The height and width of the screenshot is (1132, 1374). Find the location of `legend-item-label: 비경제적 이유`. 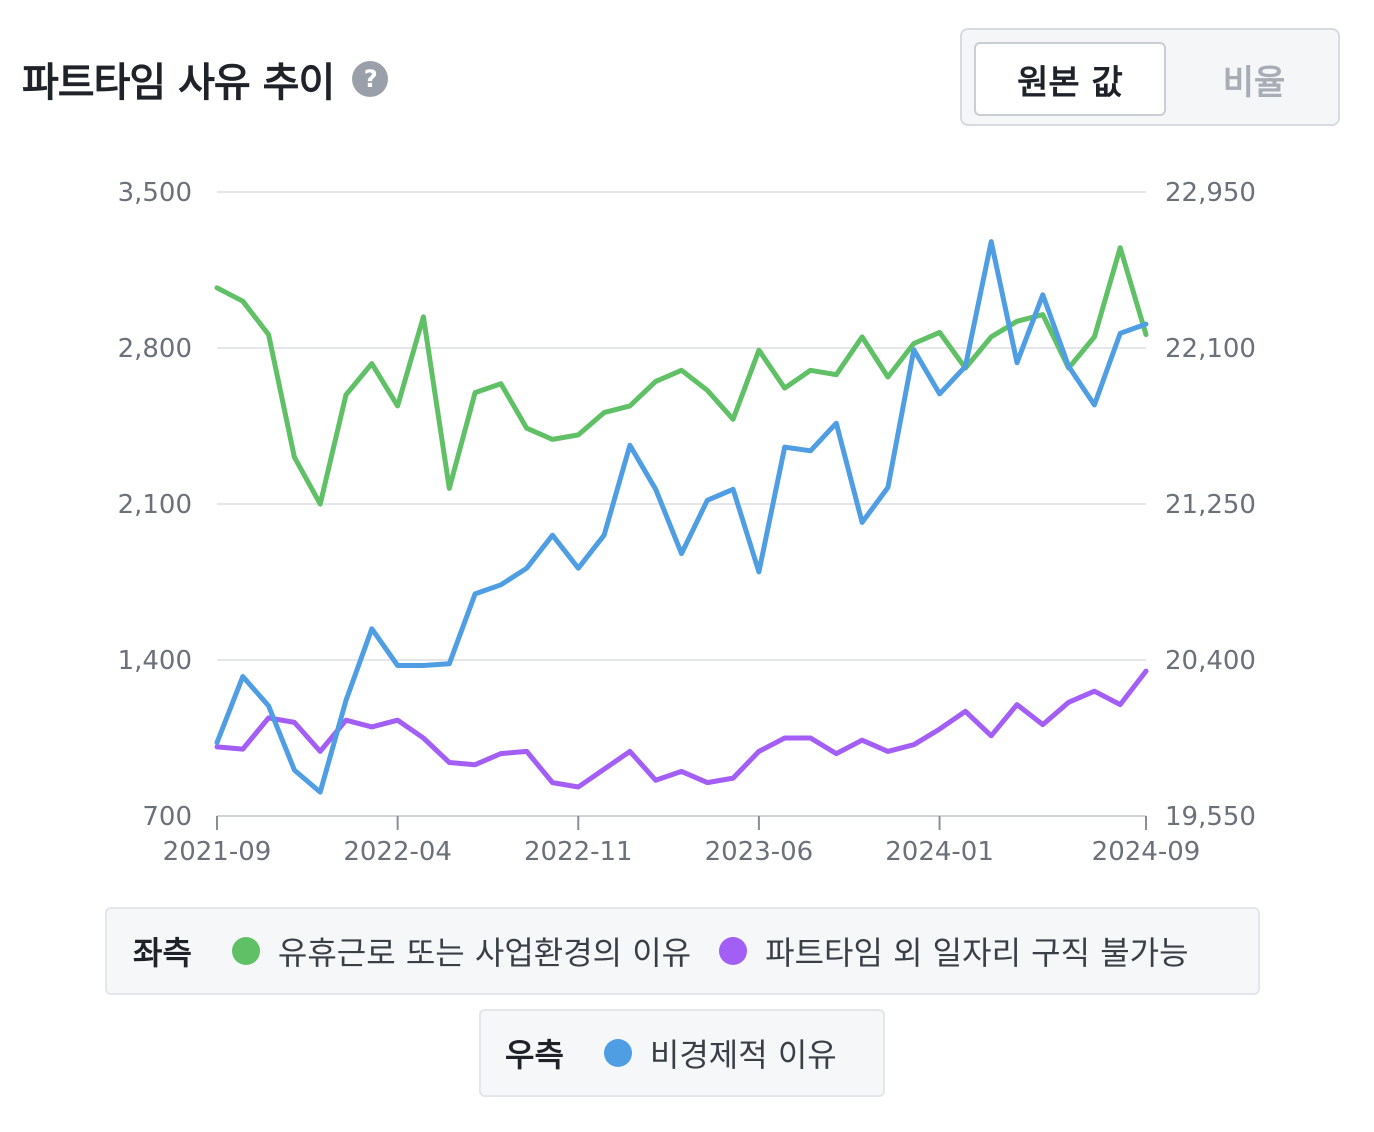

legend-item-label: 비경제적 이유 is located at coordinates (743, 1055).